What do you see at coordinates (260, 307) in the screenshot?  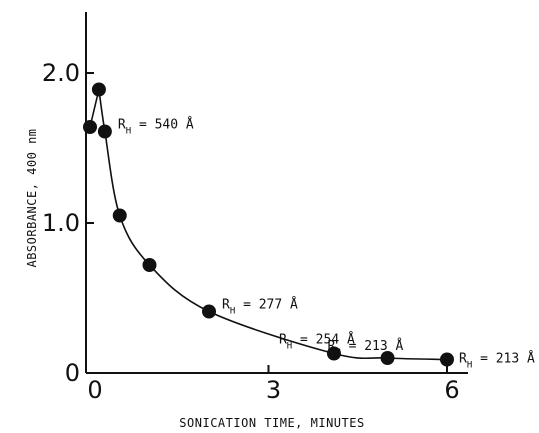 I see `hydrodynamic-radius-label: RH = 277 Å` at bounding box center [260, 307].